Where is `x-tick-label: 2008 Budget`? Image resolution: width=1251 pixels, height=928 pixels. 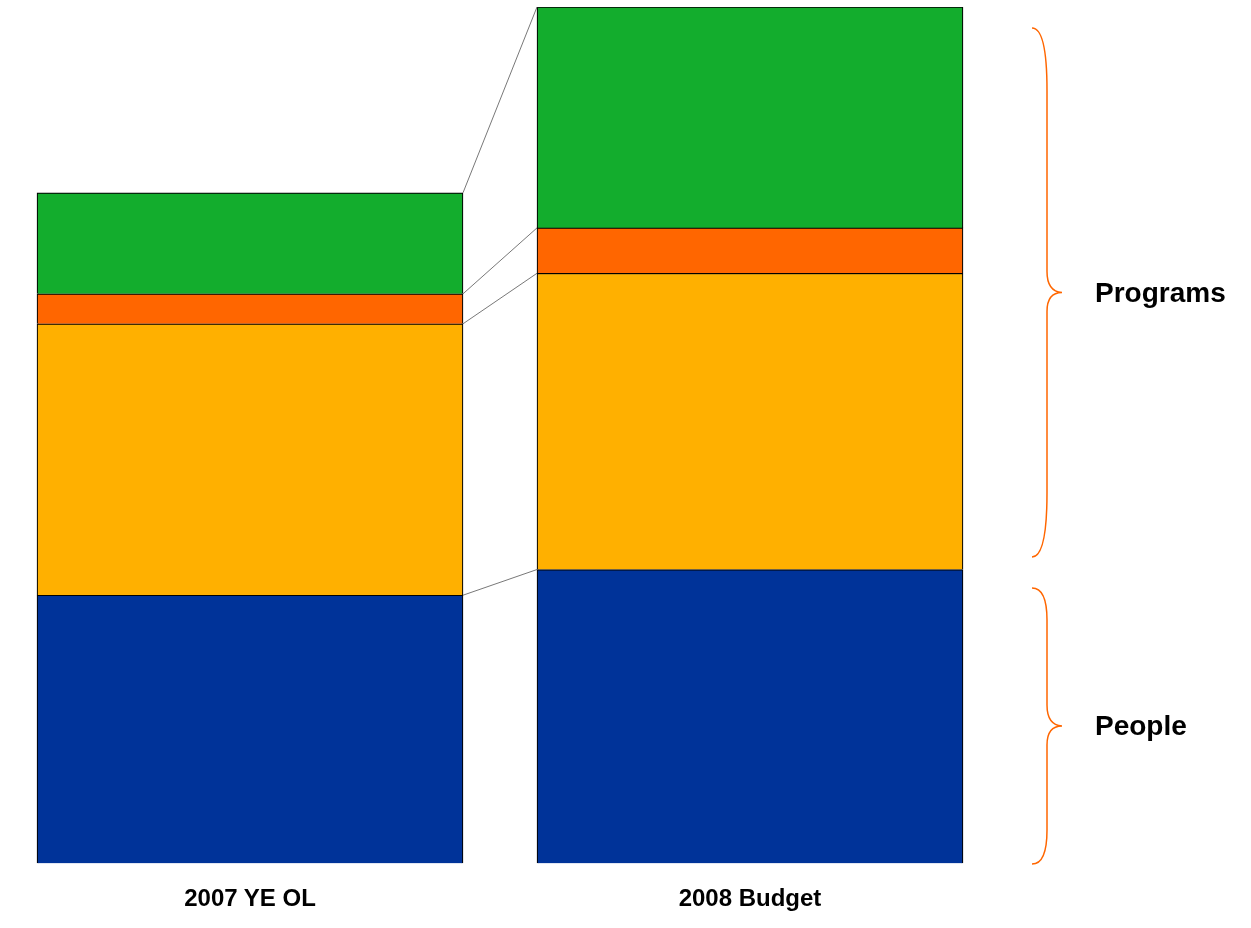
x-tick-label: 2008 Budget is located at coordinates (750, 898).